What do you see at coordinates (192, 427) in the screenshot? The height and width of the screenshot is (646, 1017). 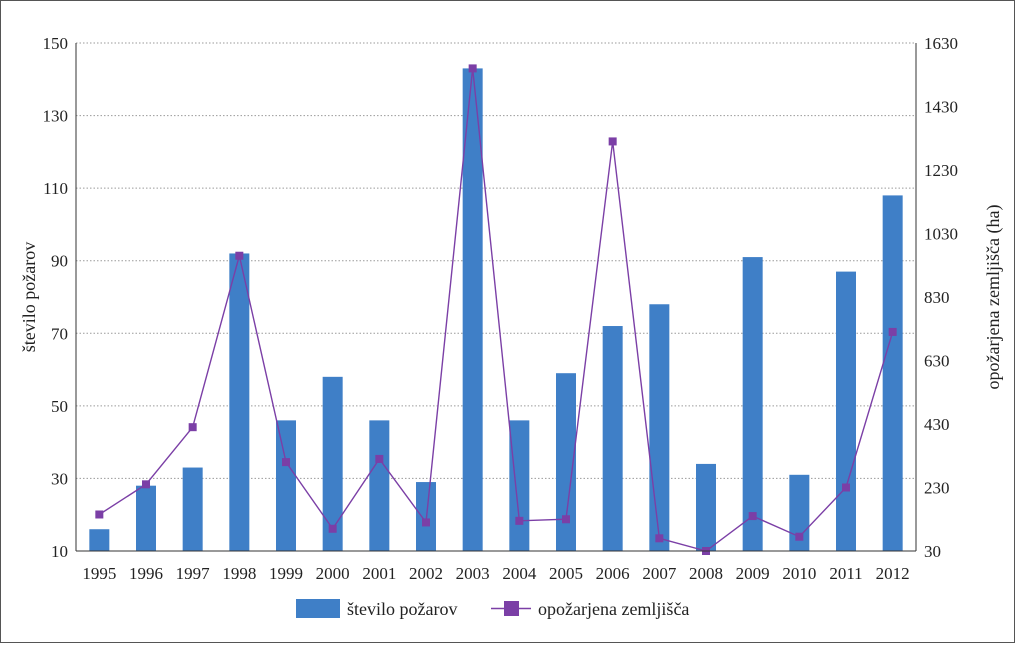 I see `line-marker-1997` at bounding box center [192, 427].